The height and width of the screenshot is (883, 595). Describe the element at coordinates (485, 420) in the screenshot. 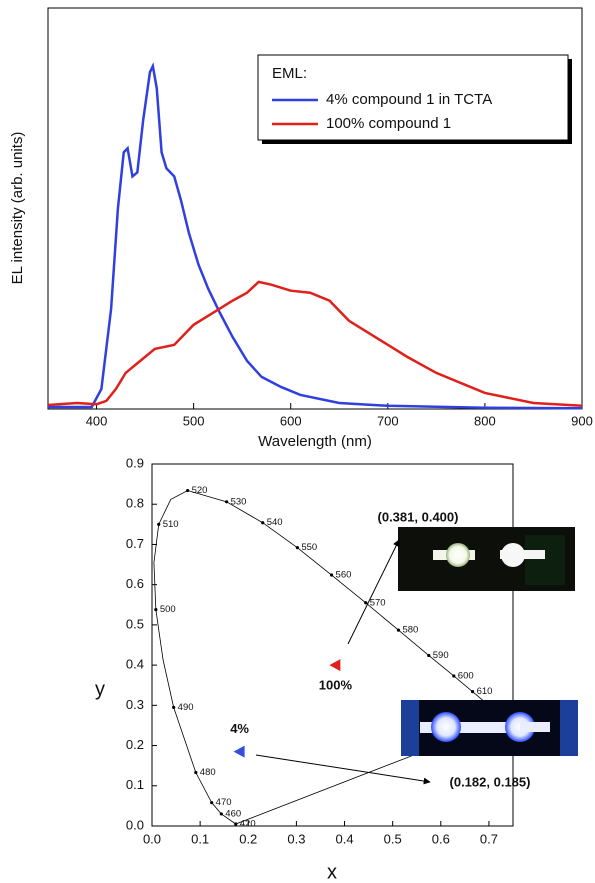

I see `x-tick-label: 800` at that location.